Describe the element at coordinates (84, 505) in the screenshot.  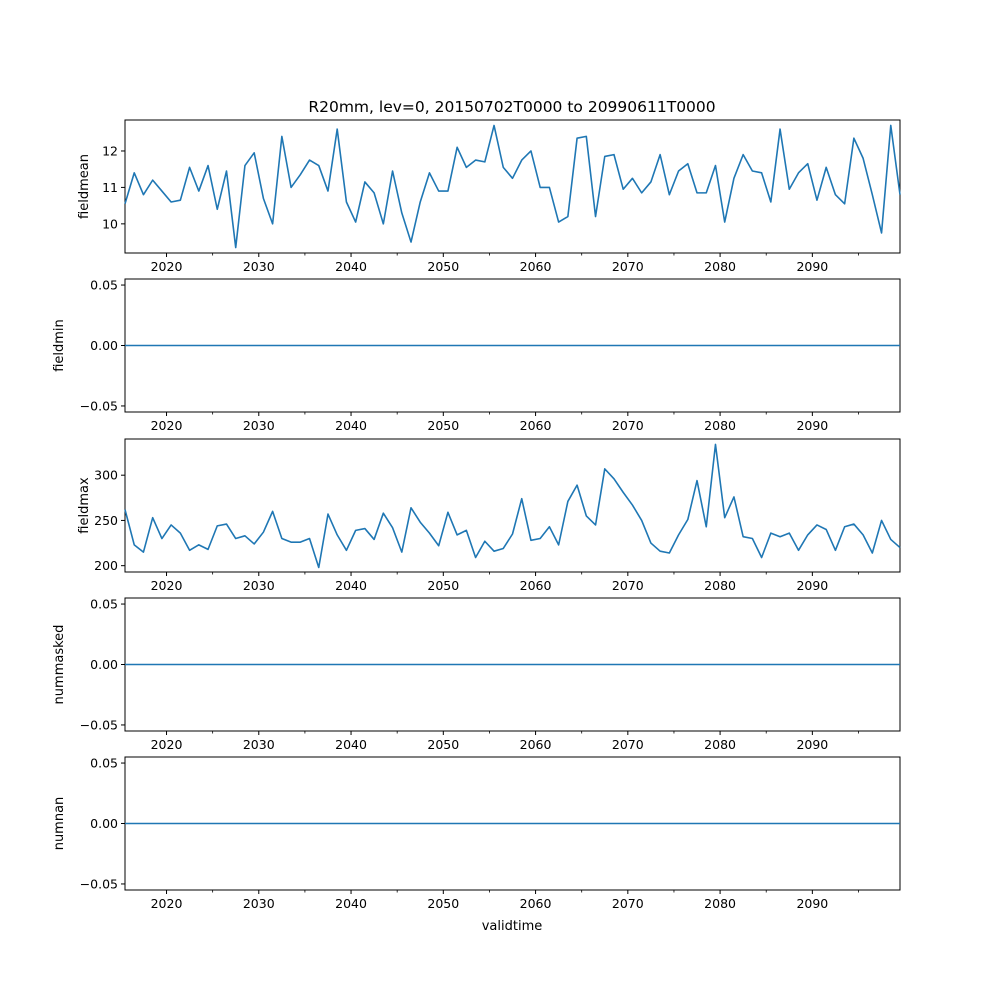
I see `y-axis-label: fieldmax` at that location.